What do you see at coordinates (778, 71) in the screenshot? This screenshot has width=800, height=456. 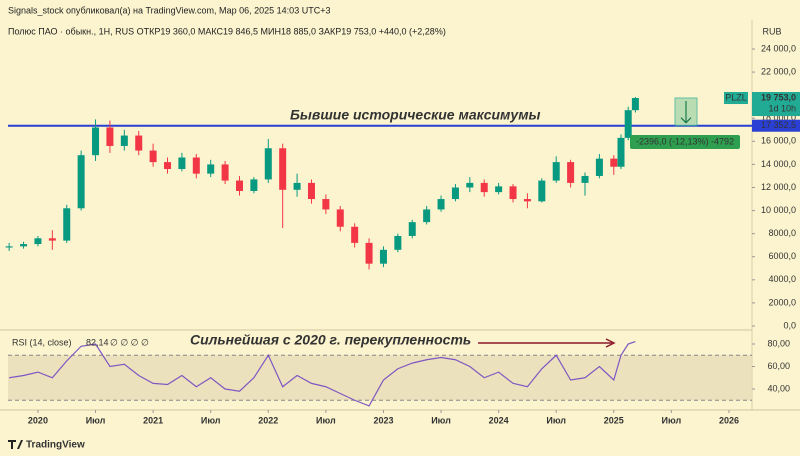 I see `y-tick-label: 22 000,0` at bounding box center [778, 71].